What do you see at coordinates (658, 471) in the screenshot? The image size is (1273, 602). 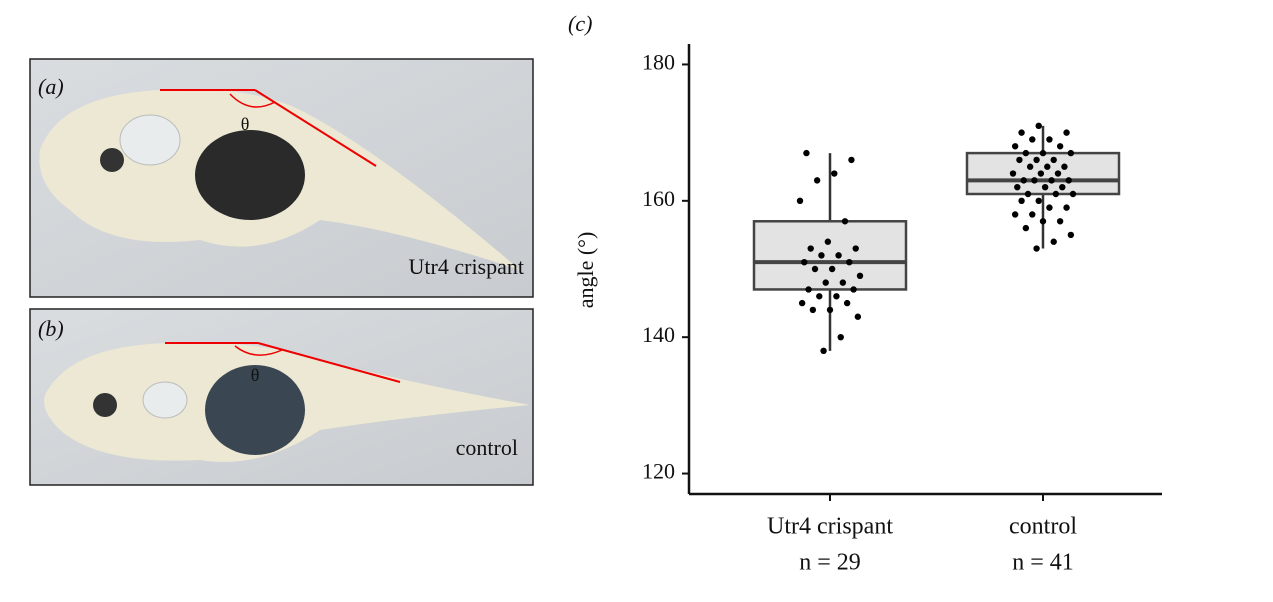 I see `y-tick-label: 120` at bounding box center [658, 471].